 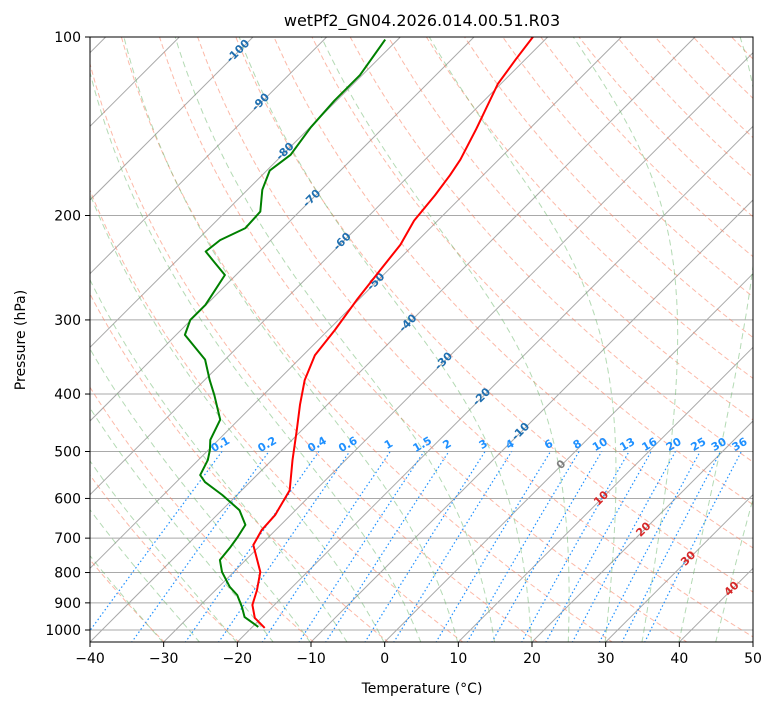 What do you see at coordinates (67, 217) in the screenshot?
I see `y-tick-label: 200` at bounding box center [67, 217].